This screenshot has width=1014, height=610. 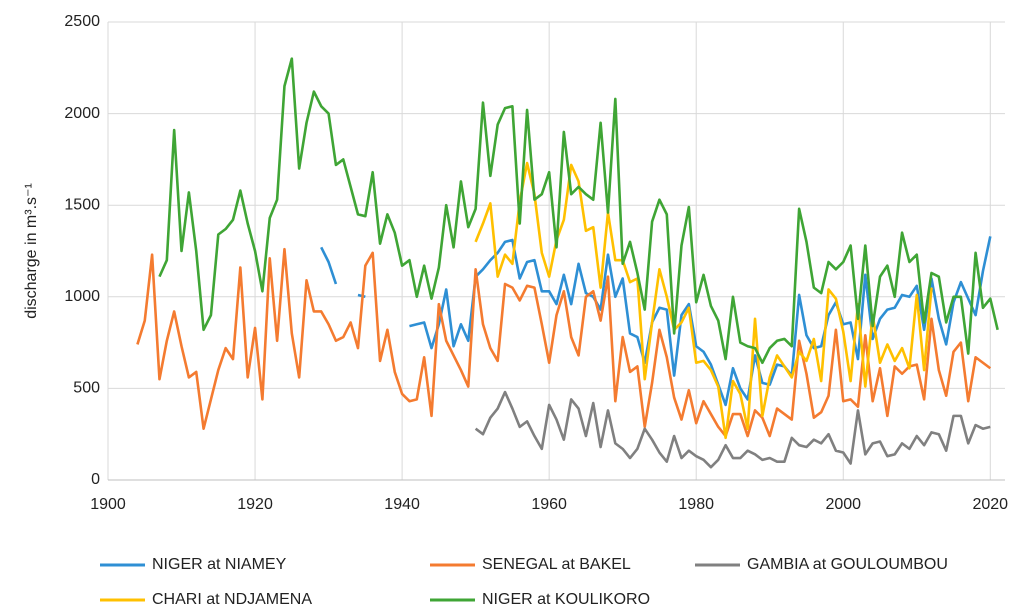 What do you see at coordinates (232, 599) in the screenshot?
I see `legend-label: CHARI at NDJAMENA` at bounding box center [232, 599].